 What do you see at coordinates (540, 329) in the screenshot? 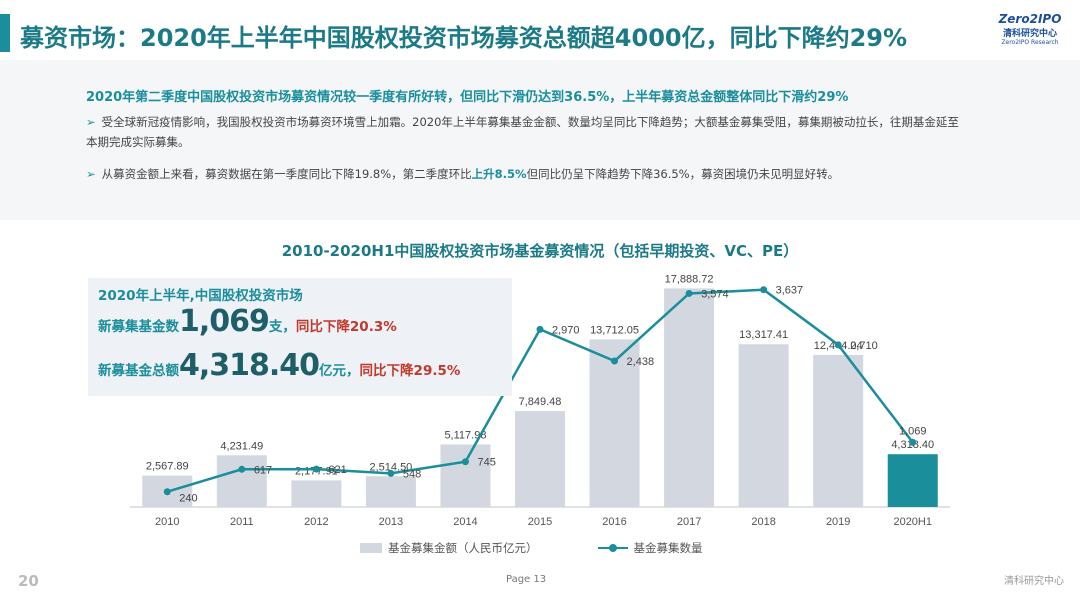
I see `count-point-2015` at bounding box center [540, 329].